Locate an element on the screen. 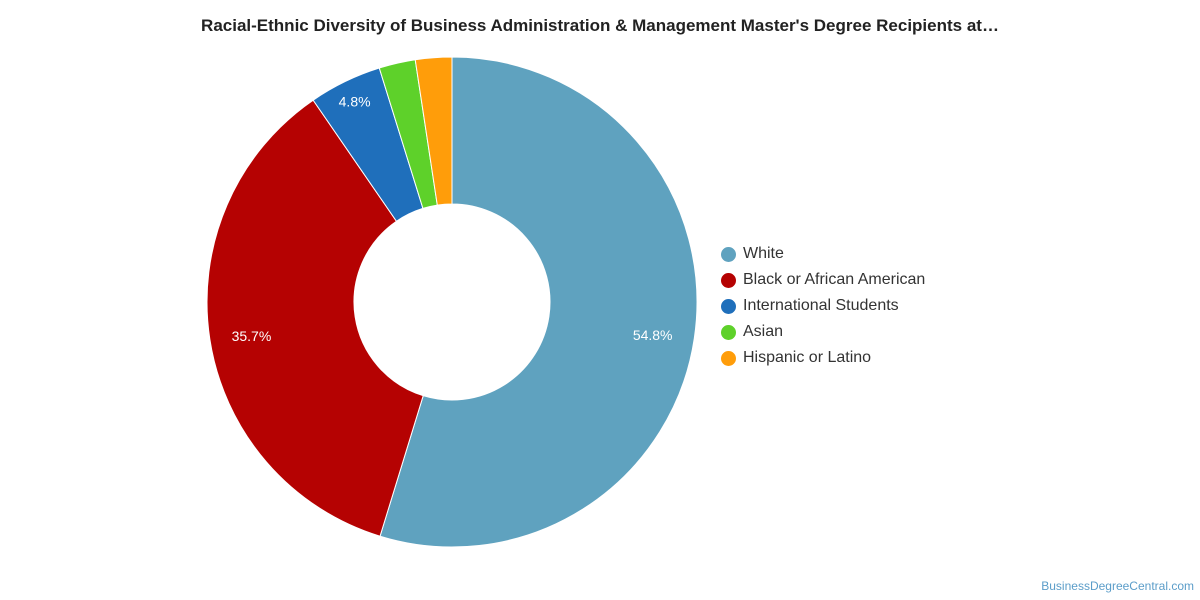 This screenshot has width=1200, height=600. source-credit: BusinessDegreeCentral.com is located at coordinates (1117, 586).